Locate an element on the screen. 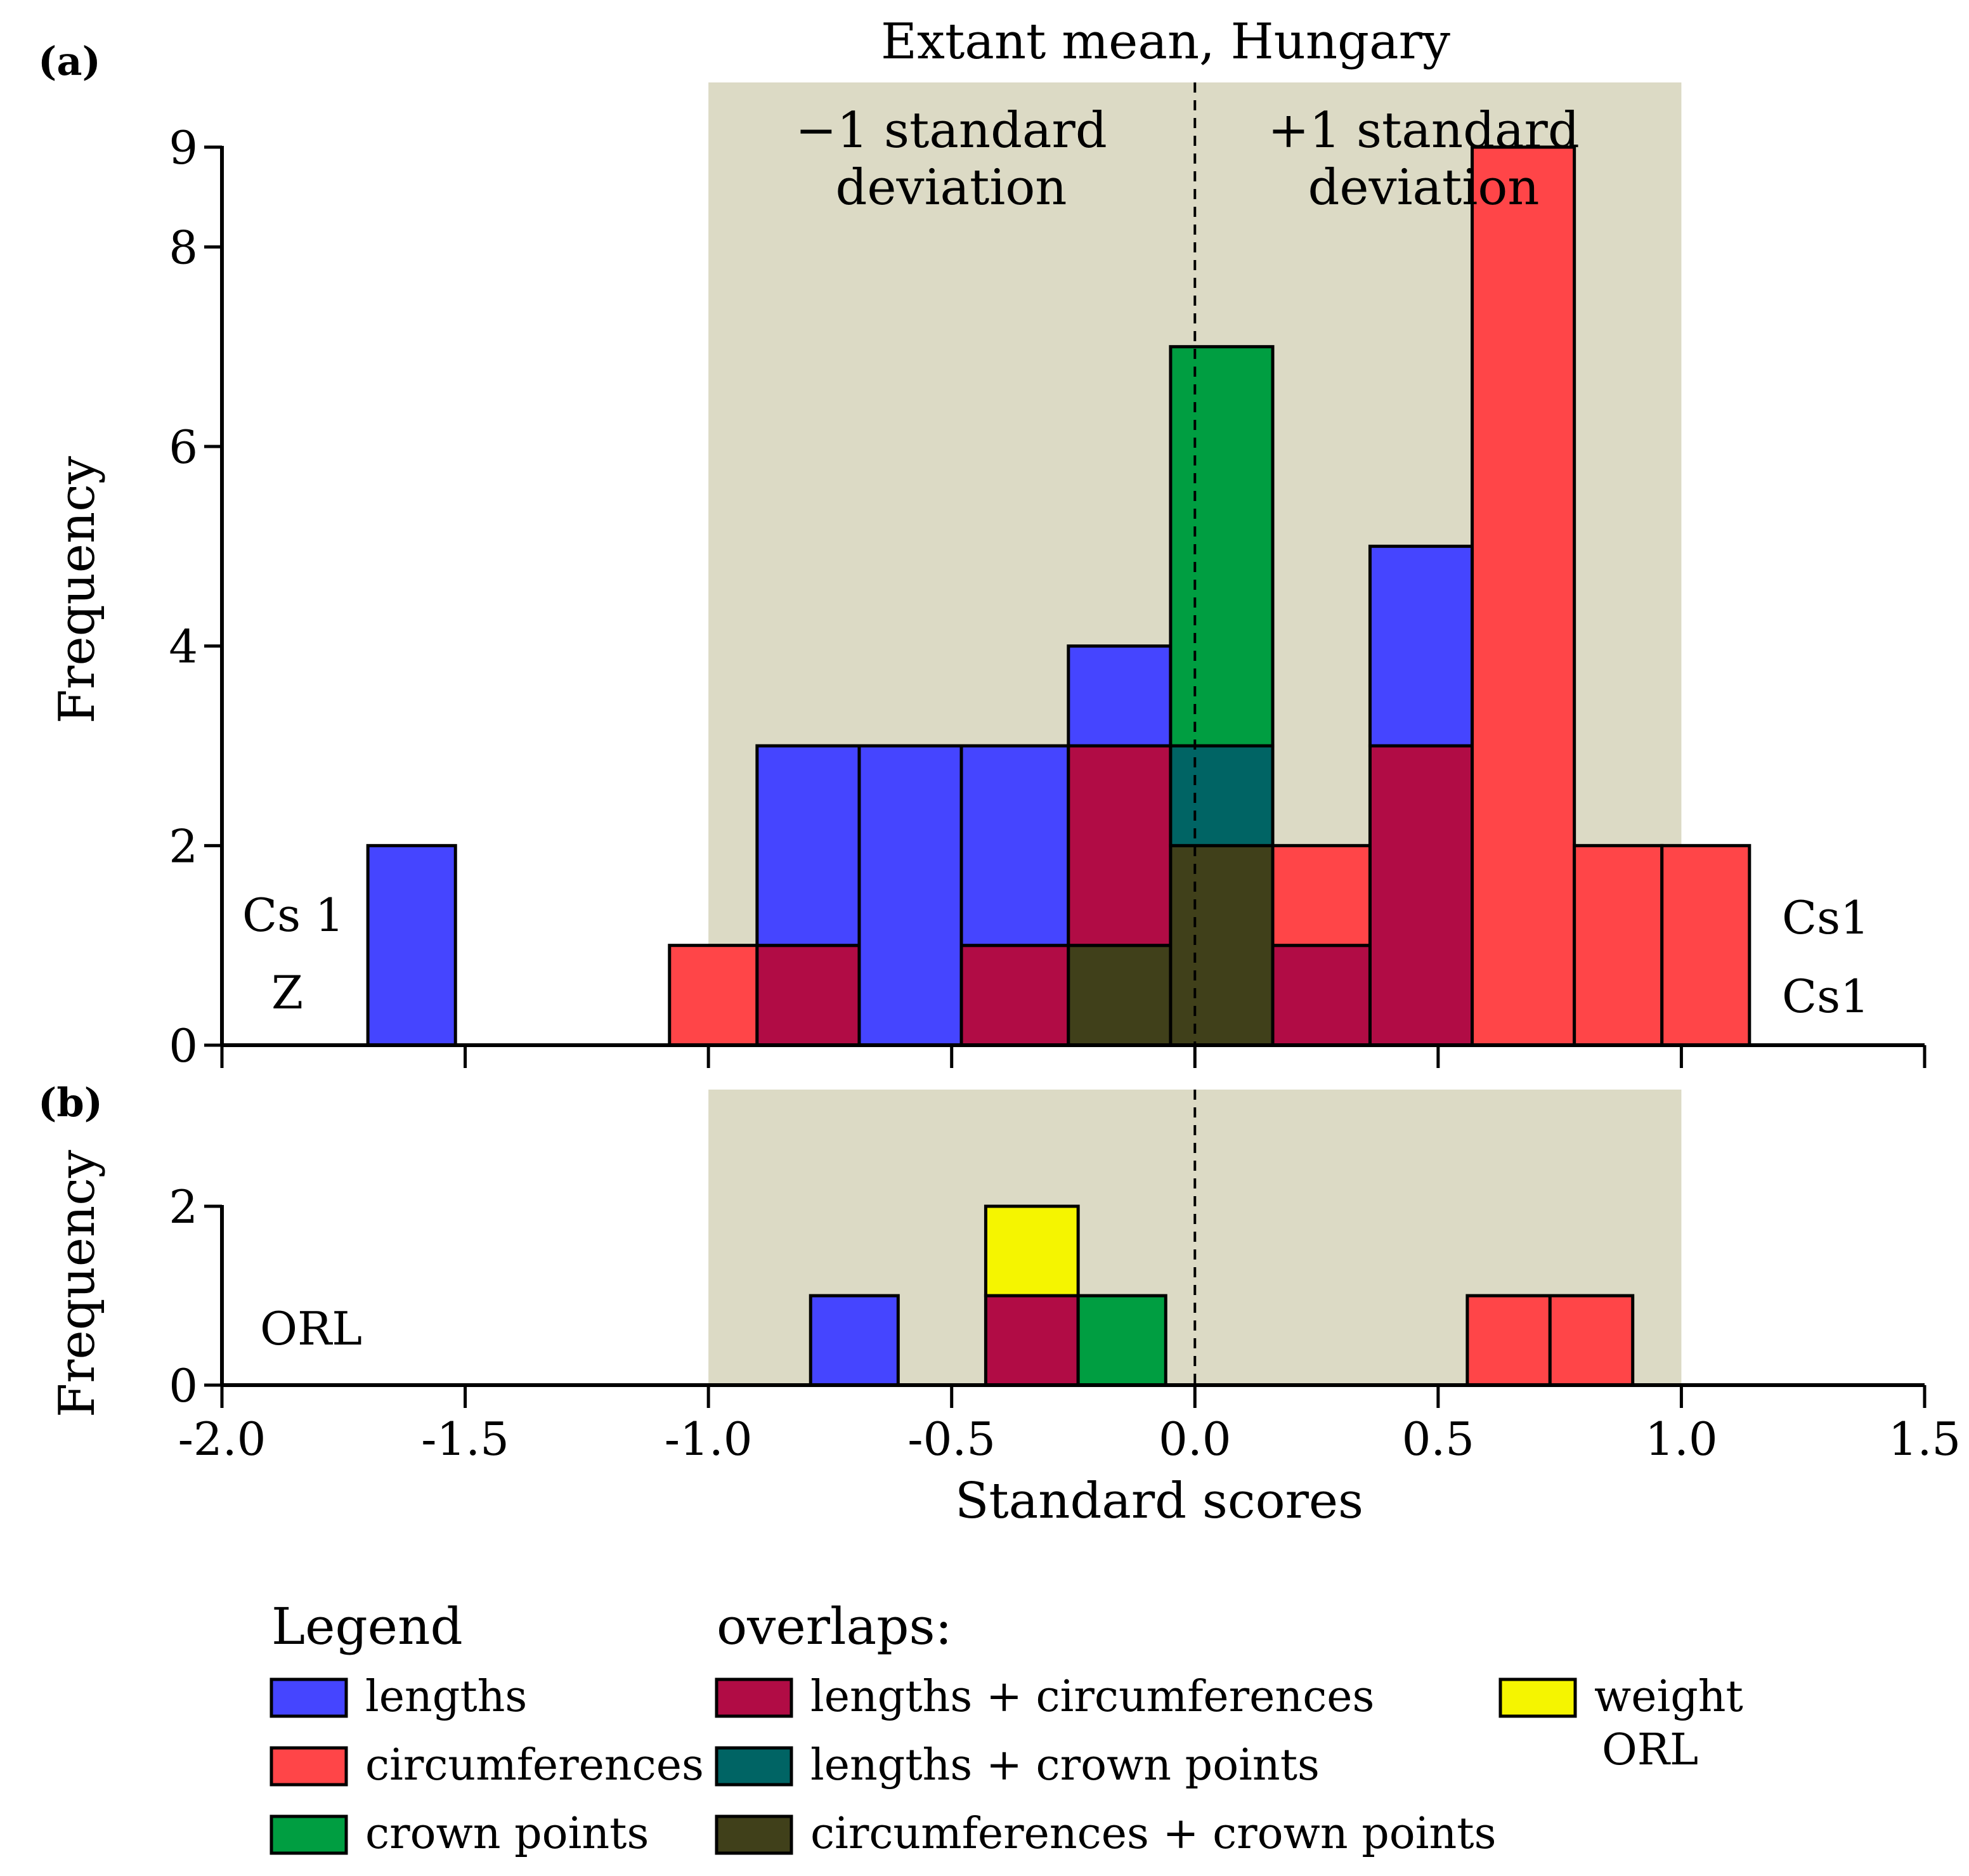 Image resolution: width=1969 pixels, height=1876 pixels. legend-label-circumferences-crown-points: circumferences + crown points is located at coordinates (1153, 1834).